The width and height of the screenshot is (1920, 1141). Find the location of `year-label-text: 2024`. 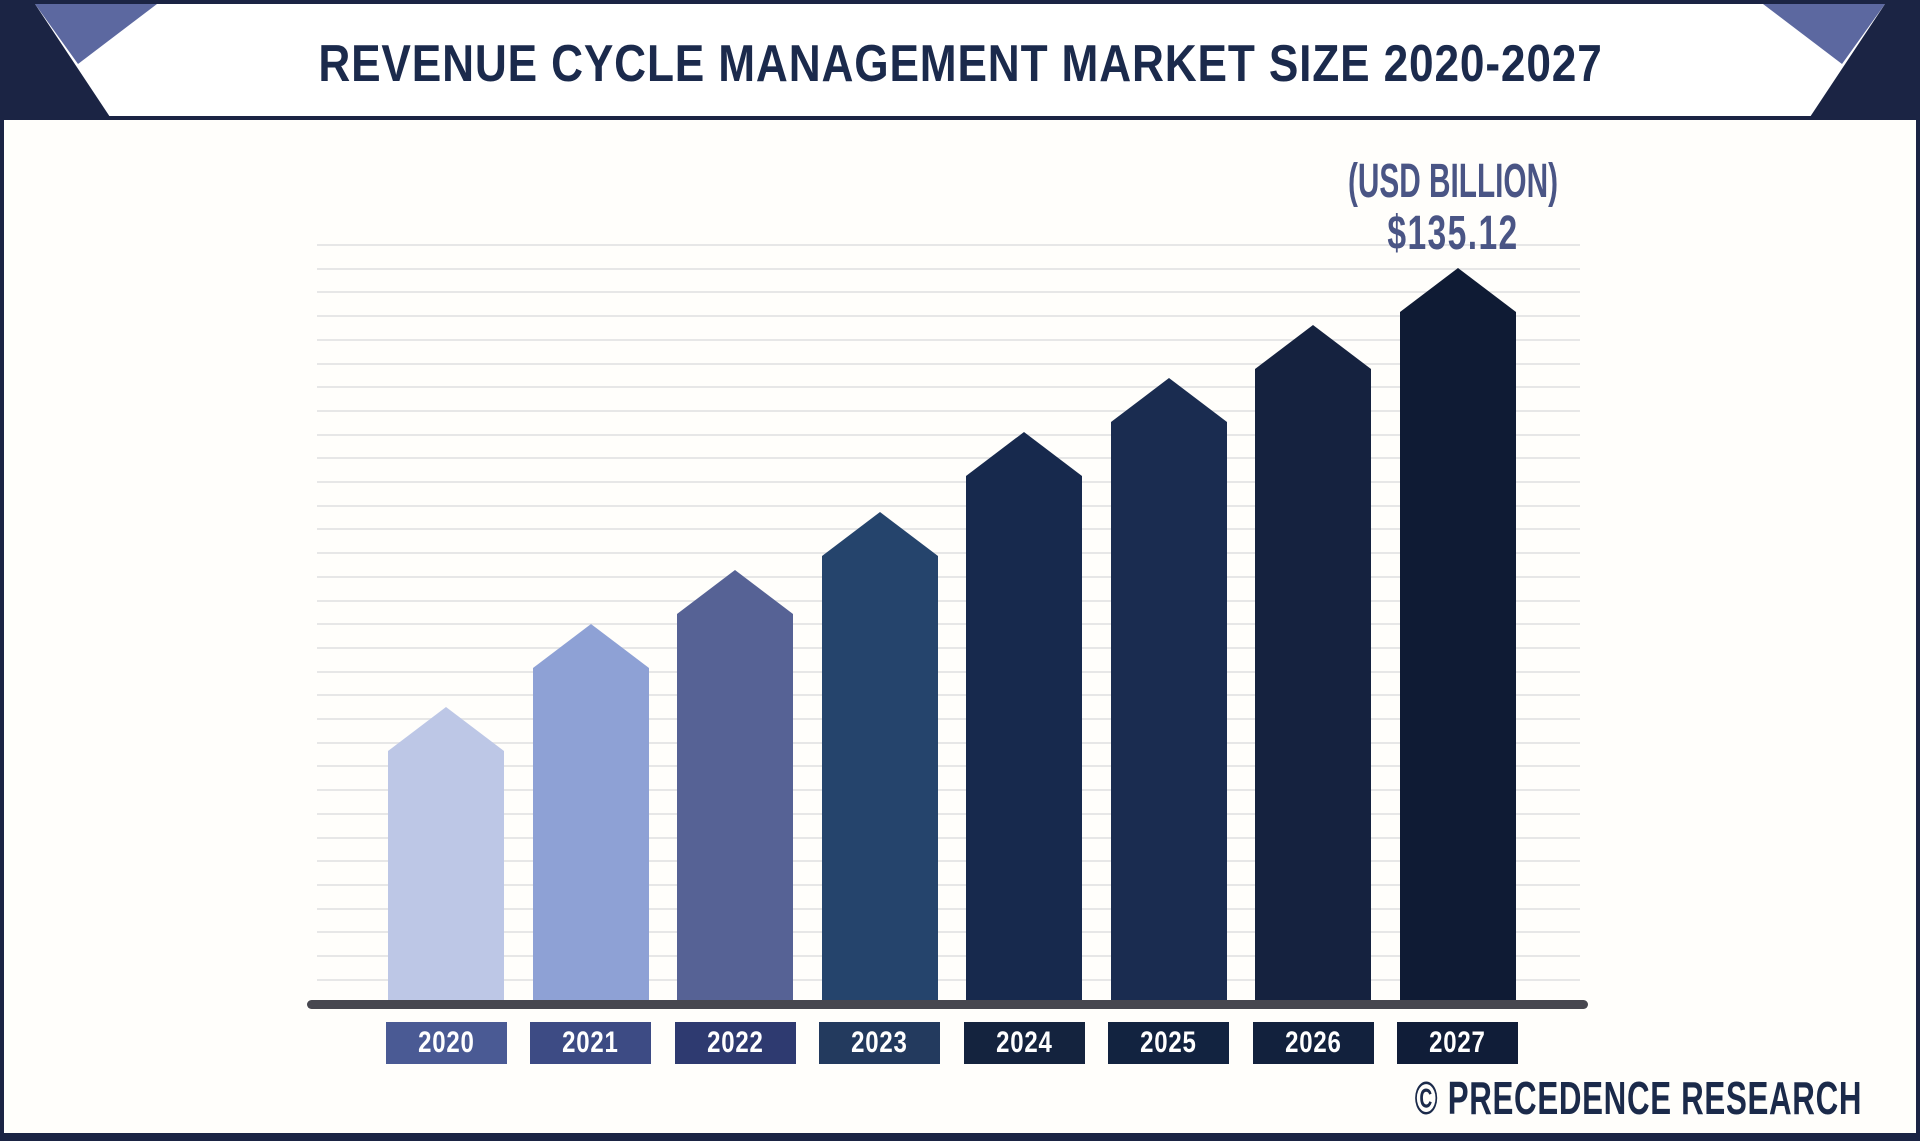

year-label-text: 2024 is located at coordinates (1024, 1042).